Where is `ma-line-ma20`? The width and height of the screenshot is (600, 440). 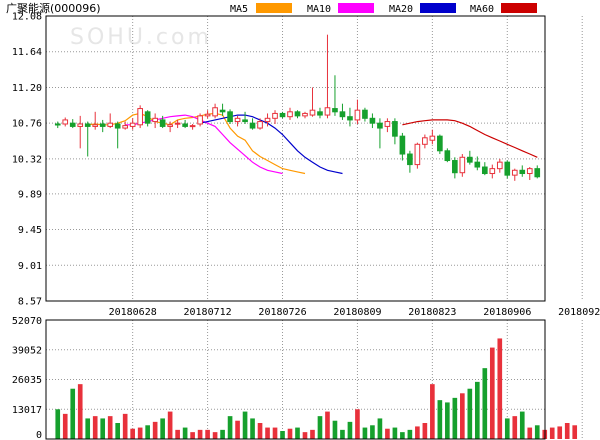 ma-line-ma20 is located at coordinates (271, 144).